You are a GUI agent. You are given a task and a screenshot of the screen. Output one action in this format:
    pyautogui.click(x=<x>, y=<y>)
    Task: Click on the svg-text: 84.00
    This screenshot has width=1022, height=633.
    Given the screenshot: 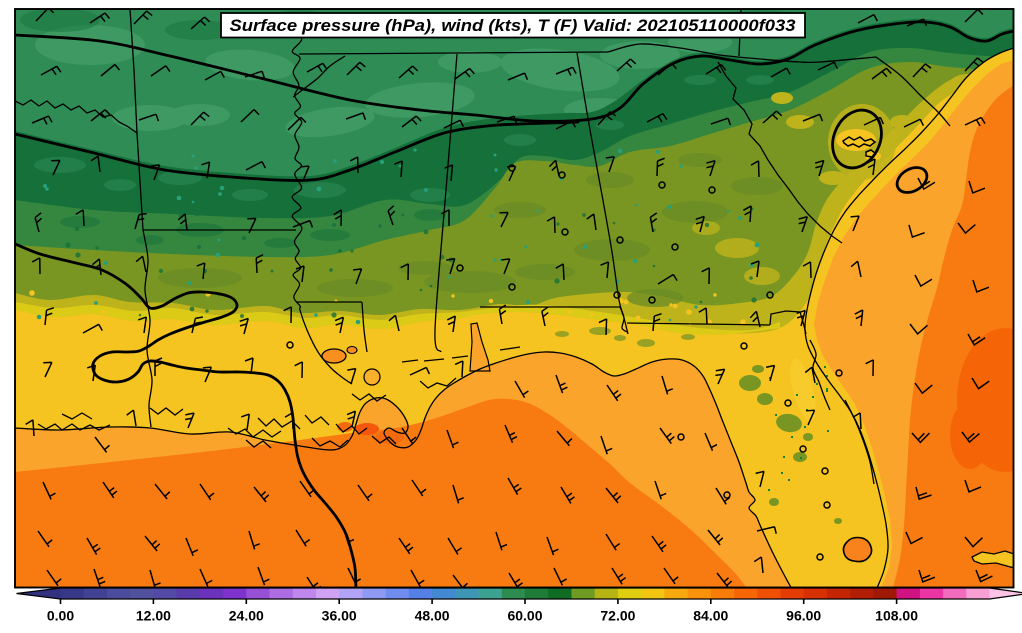 What is the action you would take?
    pyautogui.click(x=710, y=616)
    